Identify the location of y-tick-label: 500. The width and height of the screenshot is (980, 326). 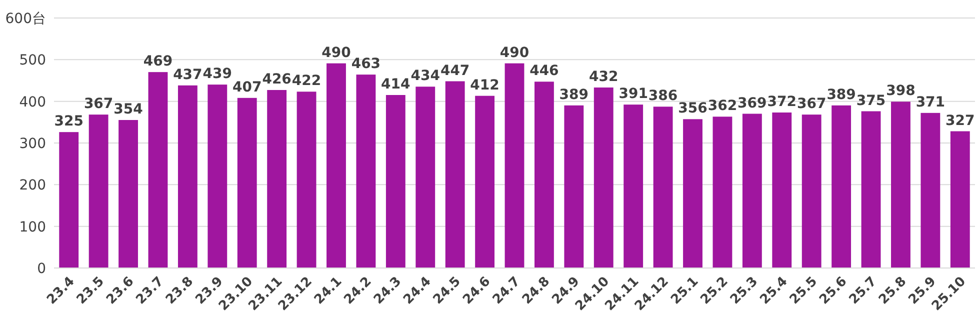
(32, 60).